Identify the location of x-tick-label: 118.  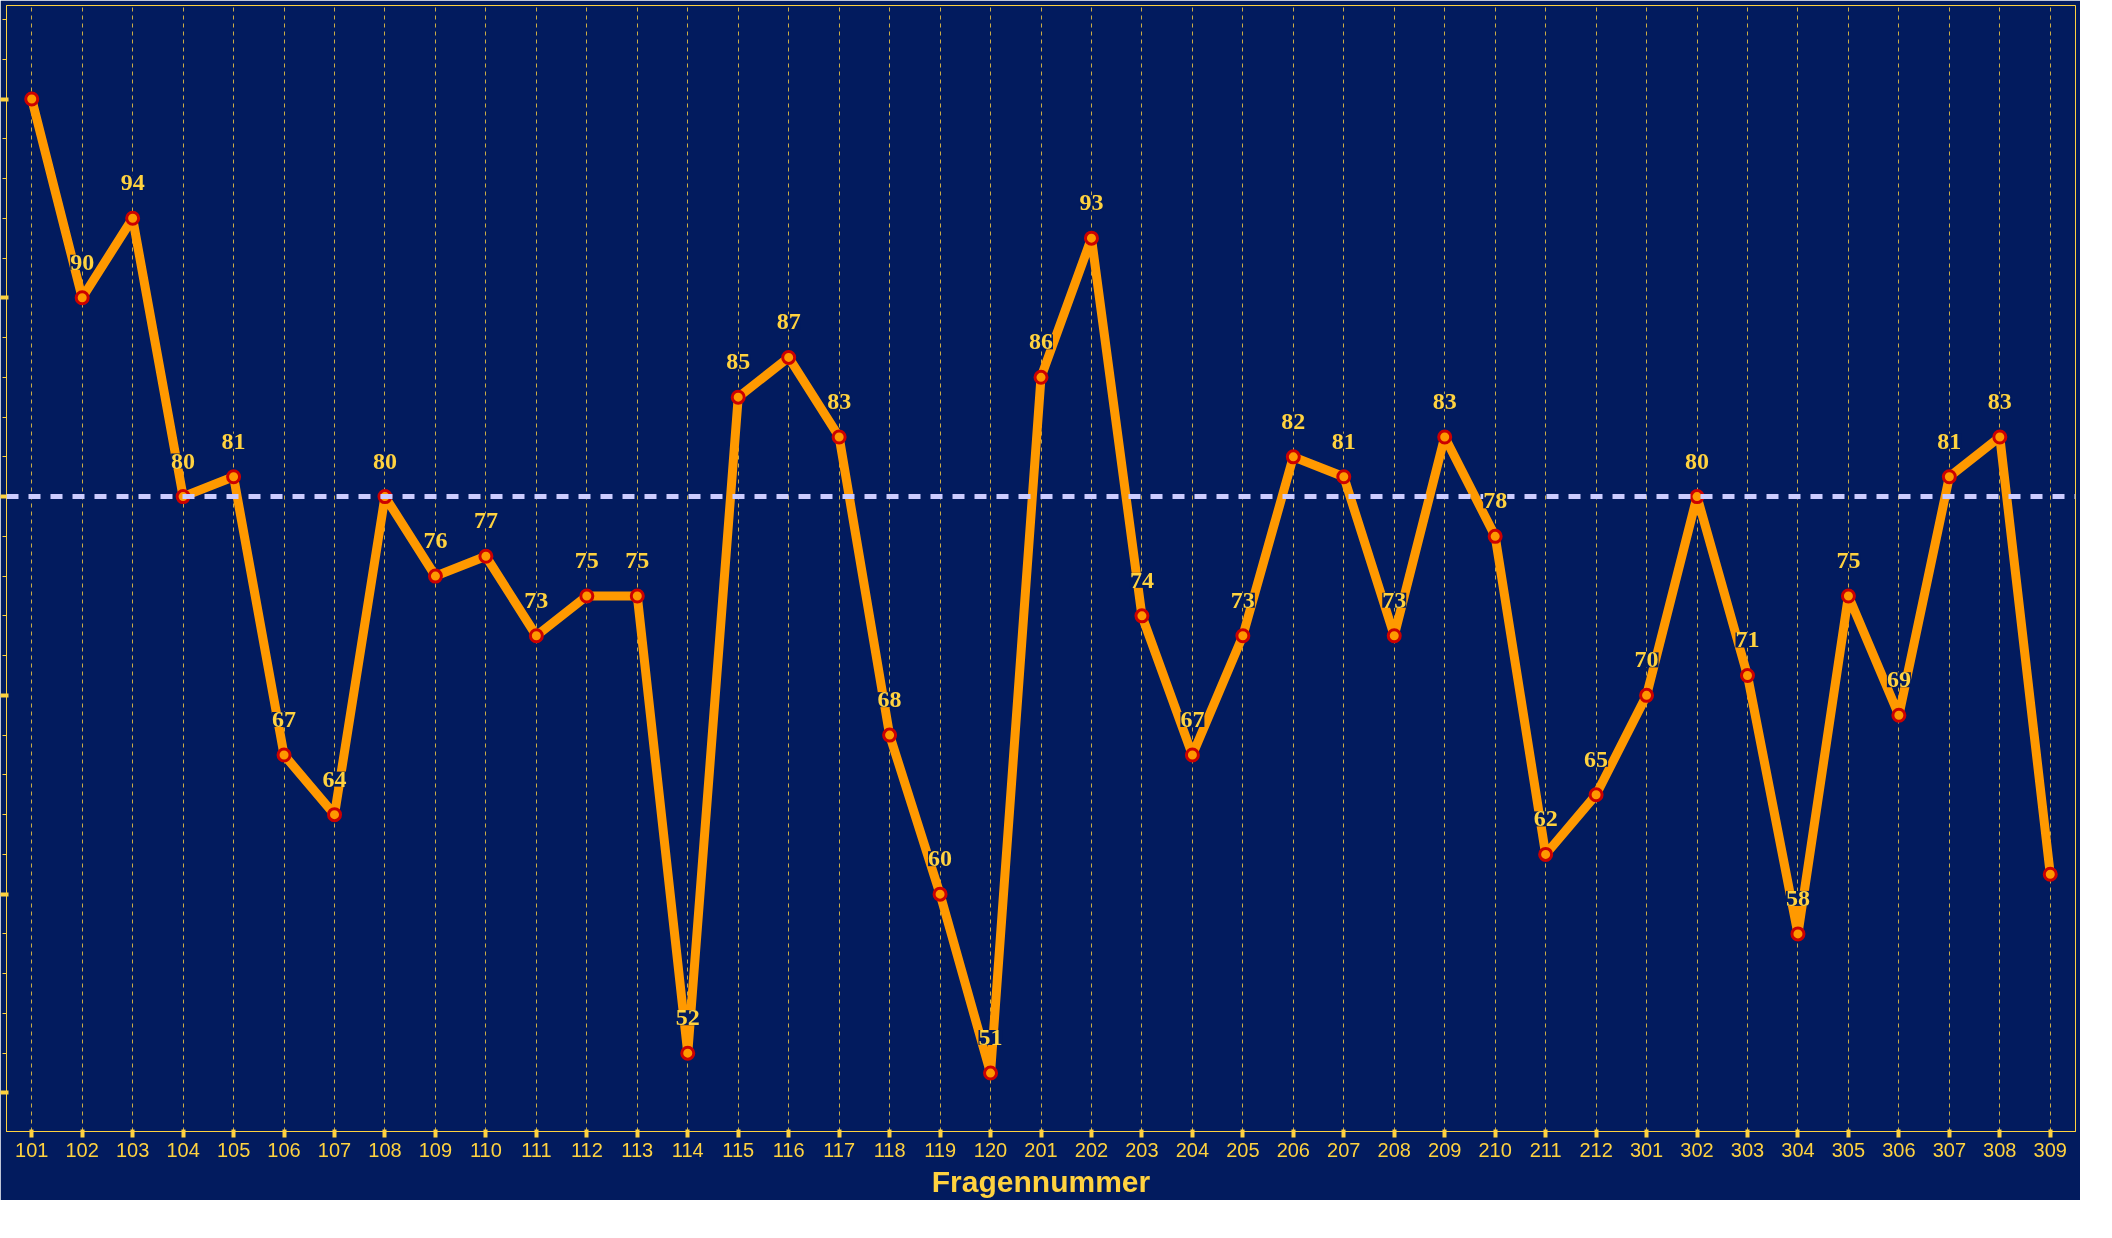
(889, 1149).